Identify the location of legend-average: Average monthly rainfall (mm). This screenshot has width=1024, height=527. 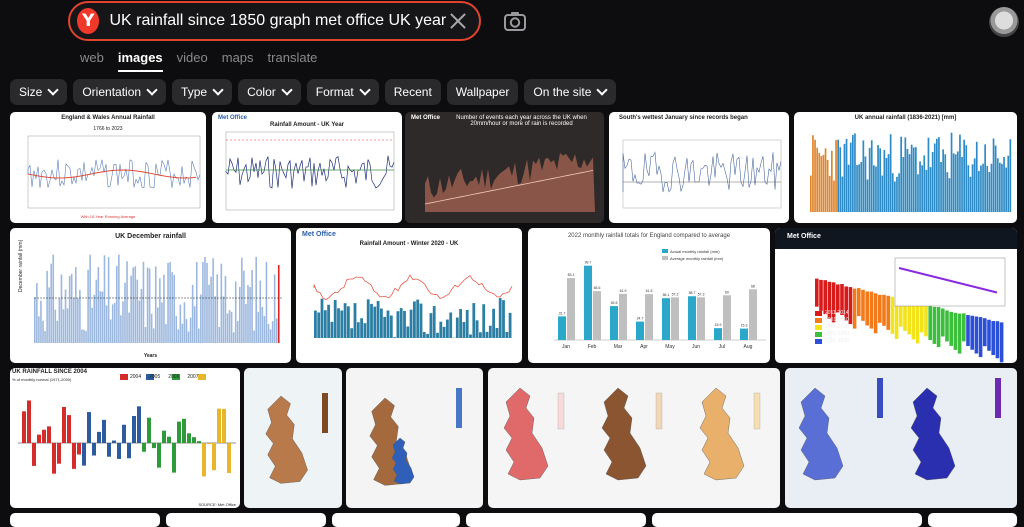
(696, 258).